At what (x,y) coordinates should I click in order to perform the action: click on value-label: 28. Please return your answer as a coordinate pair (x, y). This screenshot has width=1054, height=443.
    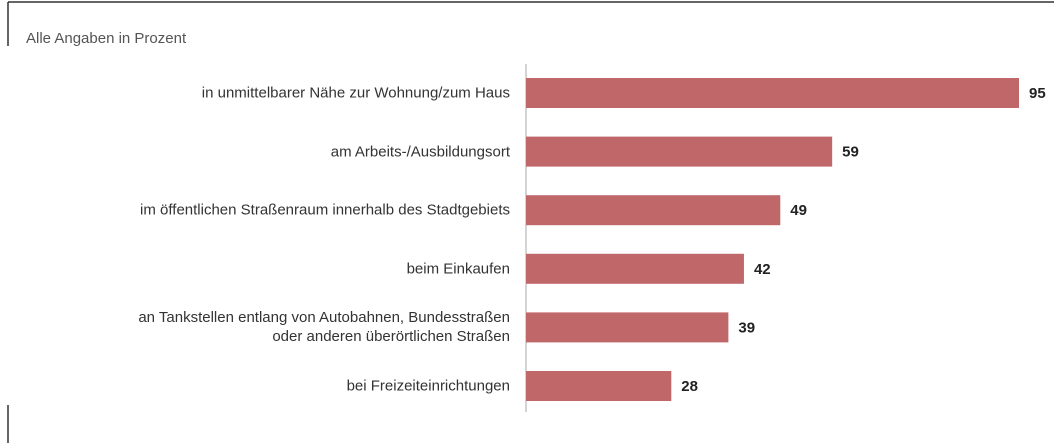
    Looking at the image, I should click on (689, 386).